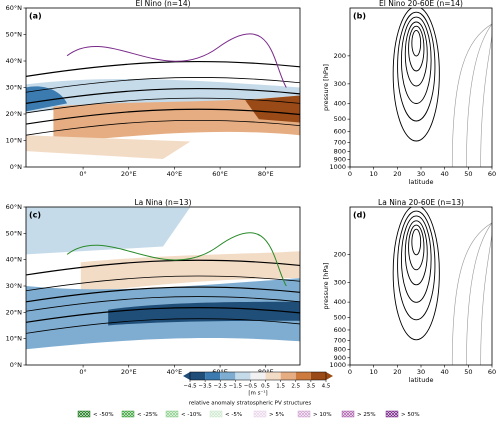  Describe the element at coordinates (276, 415) in the screenshot. I see `legend-label: > 5%` at that location.